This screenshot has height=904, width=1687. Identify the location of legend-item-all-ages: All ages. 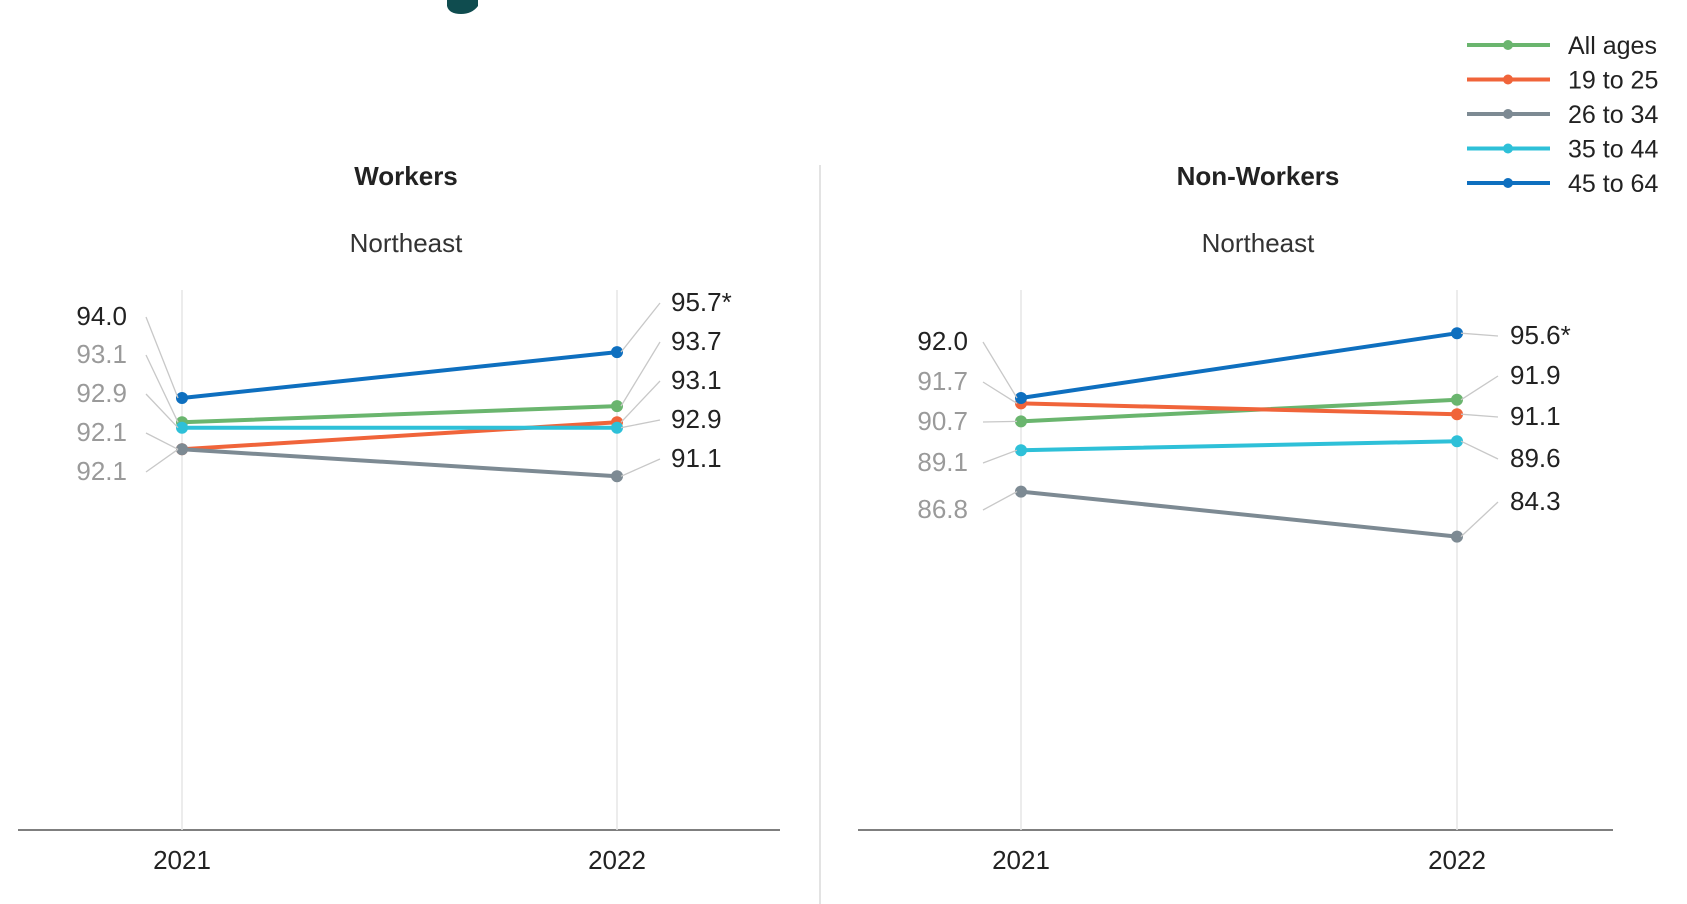
(1562, 46).